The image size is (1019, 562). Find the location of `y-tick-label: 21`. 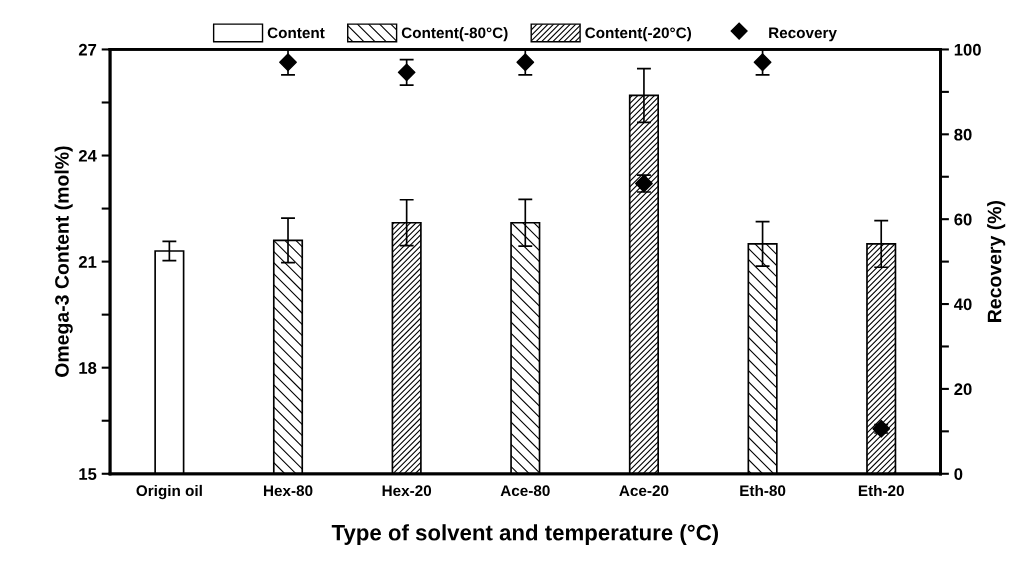

y-tick-label: 21 is located at coordinates (87, 262).